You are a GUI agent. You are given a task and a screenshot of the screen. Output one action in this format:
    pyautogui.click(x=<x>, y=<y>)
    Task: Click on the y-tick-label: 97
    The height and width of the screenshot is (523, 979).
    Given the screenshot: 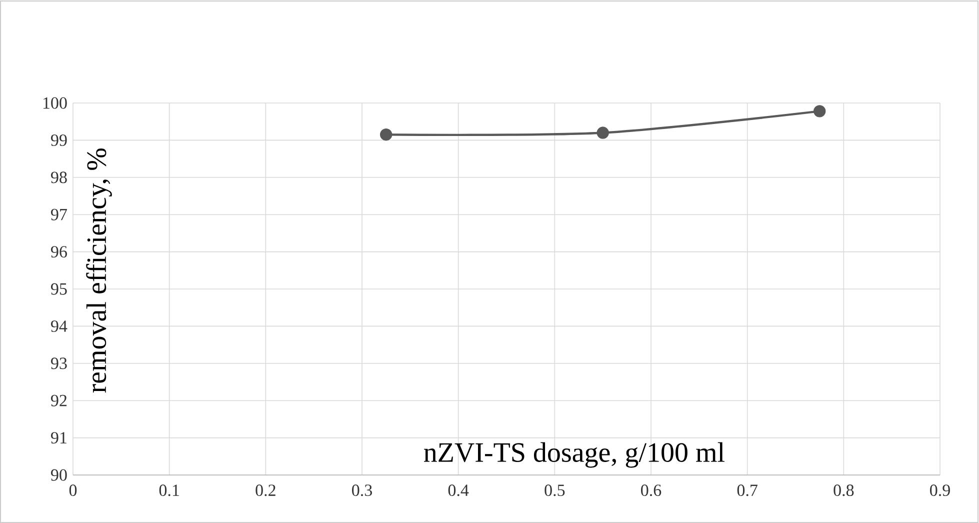 What is the action you would take?
    pyautogui.click(x=59, y=214)
    